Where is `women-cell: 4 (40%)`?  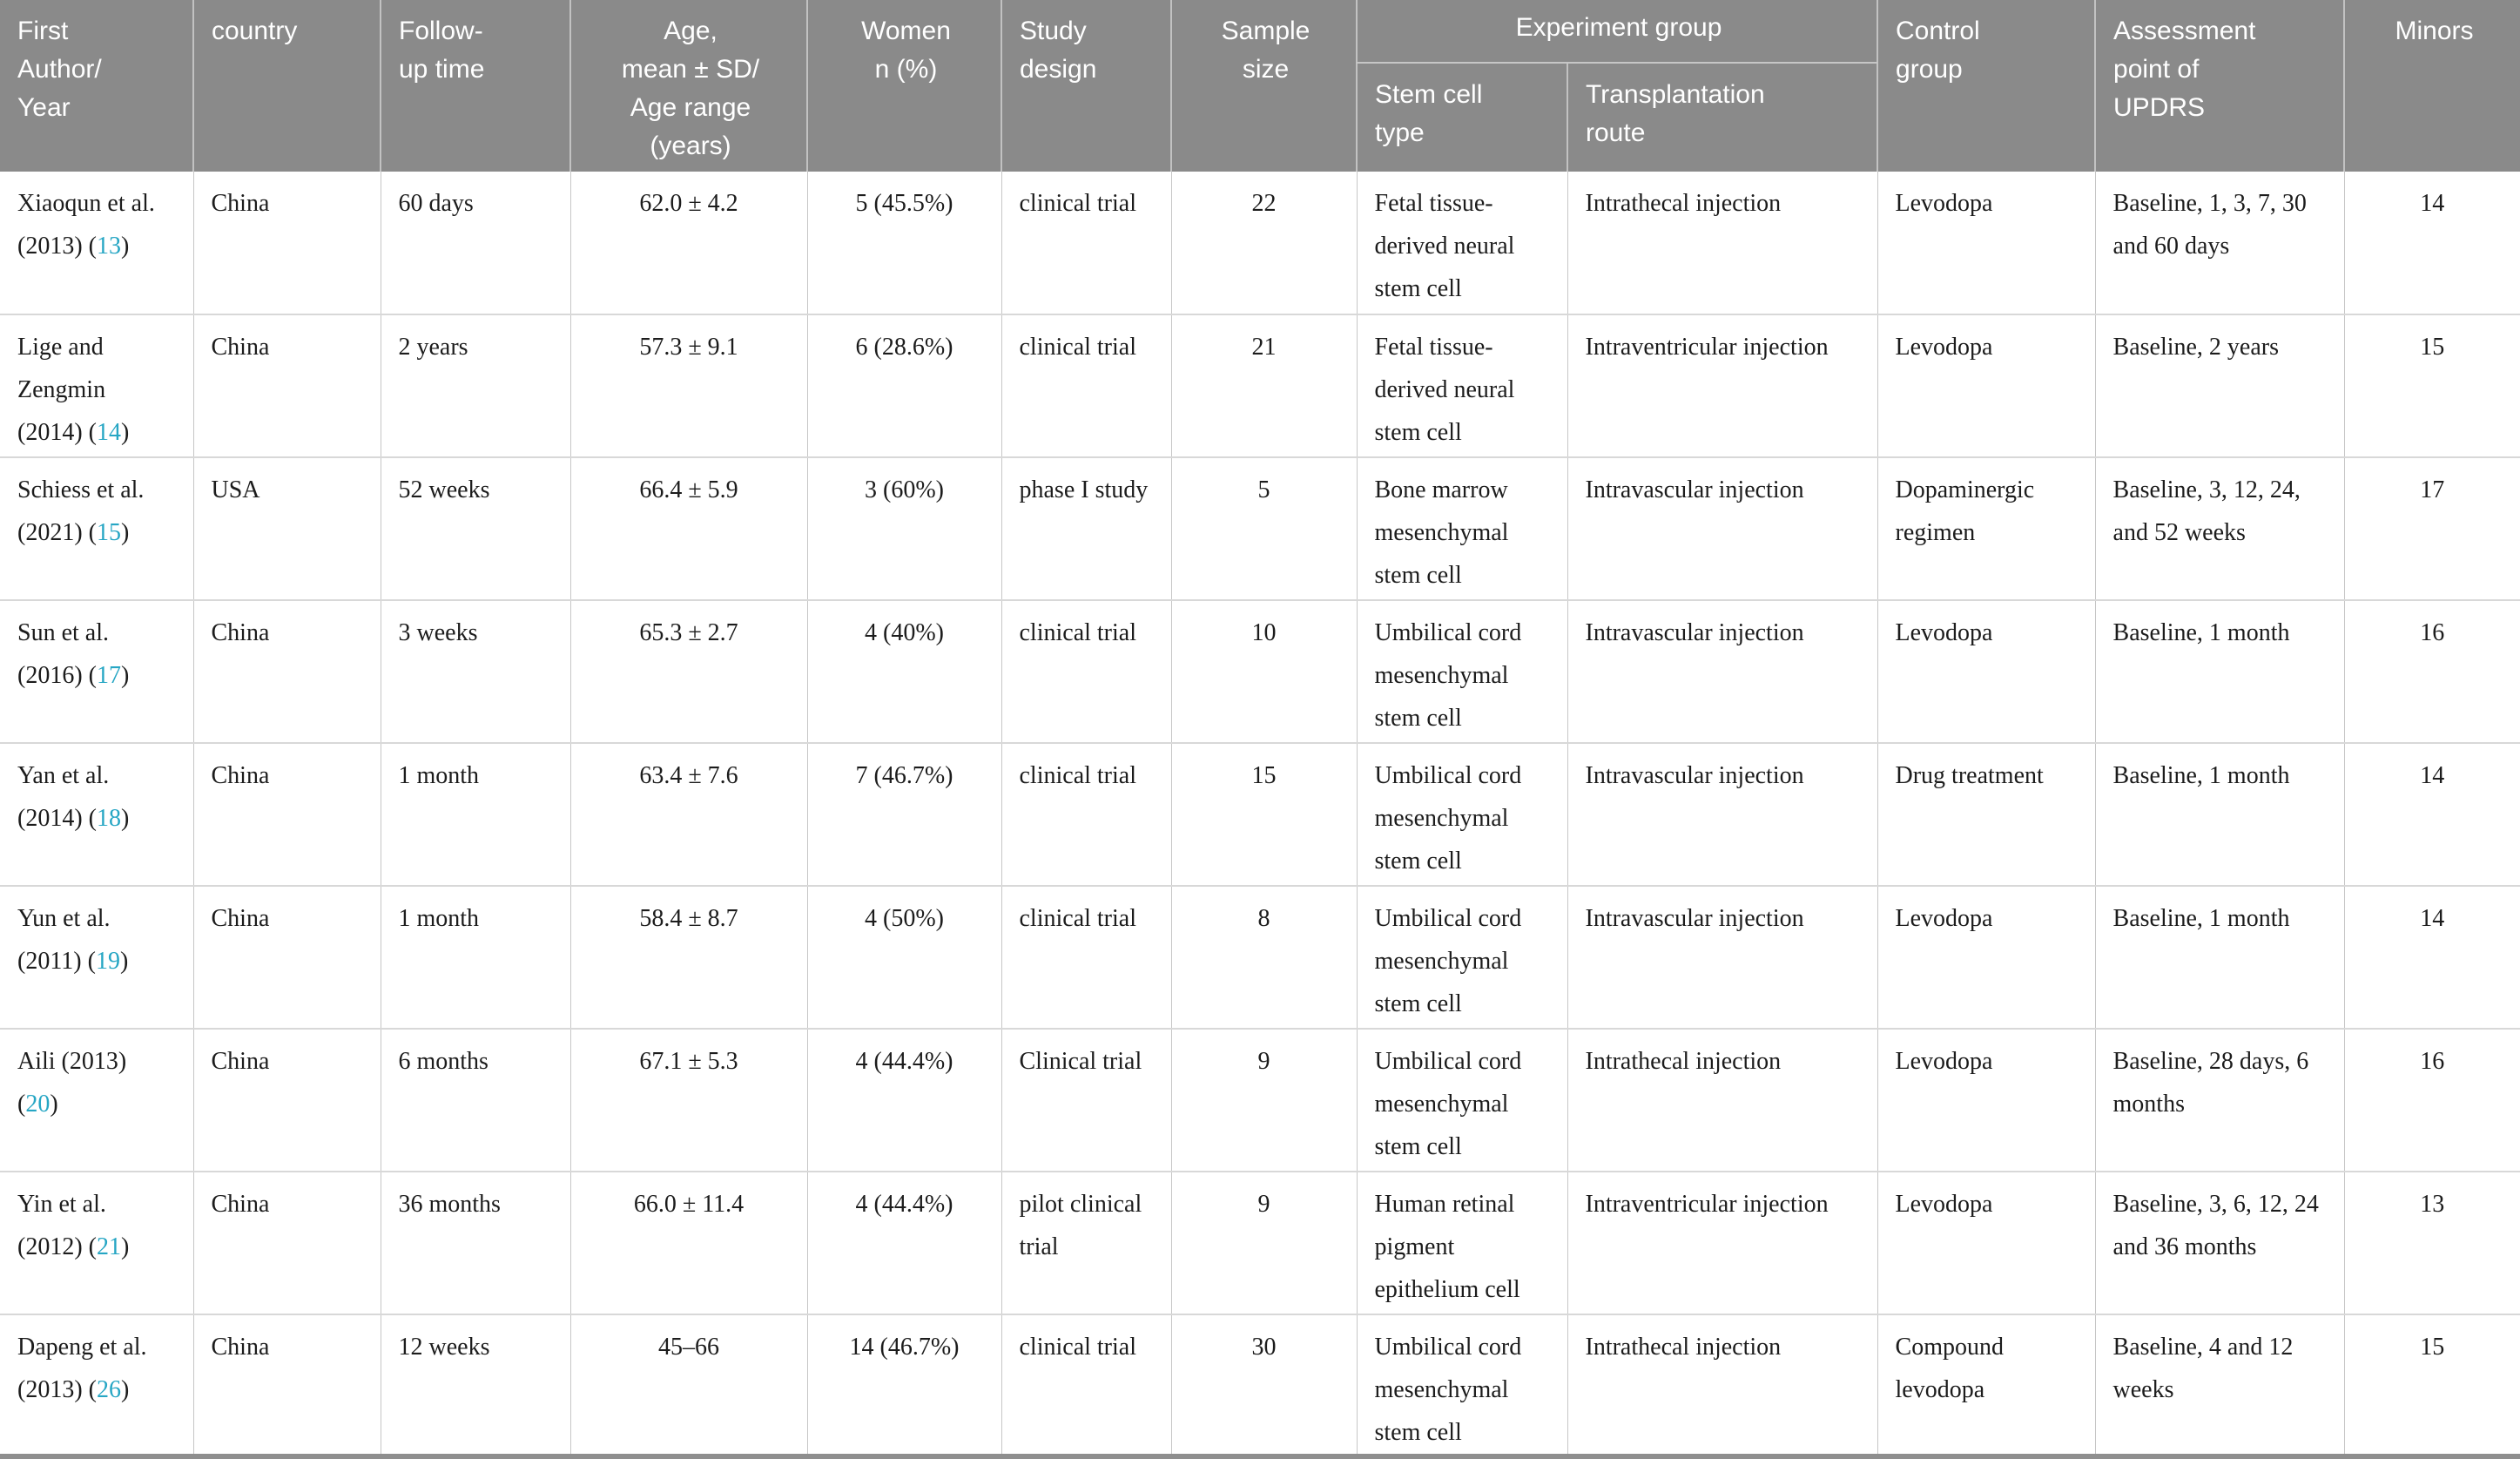
women-cell: 4 (40%) is located at coordinates (903, 671).